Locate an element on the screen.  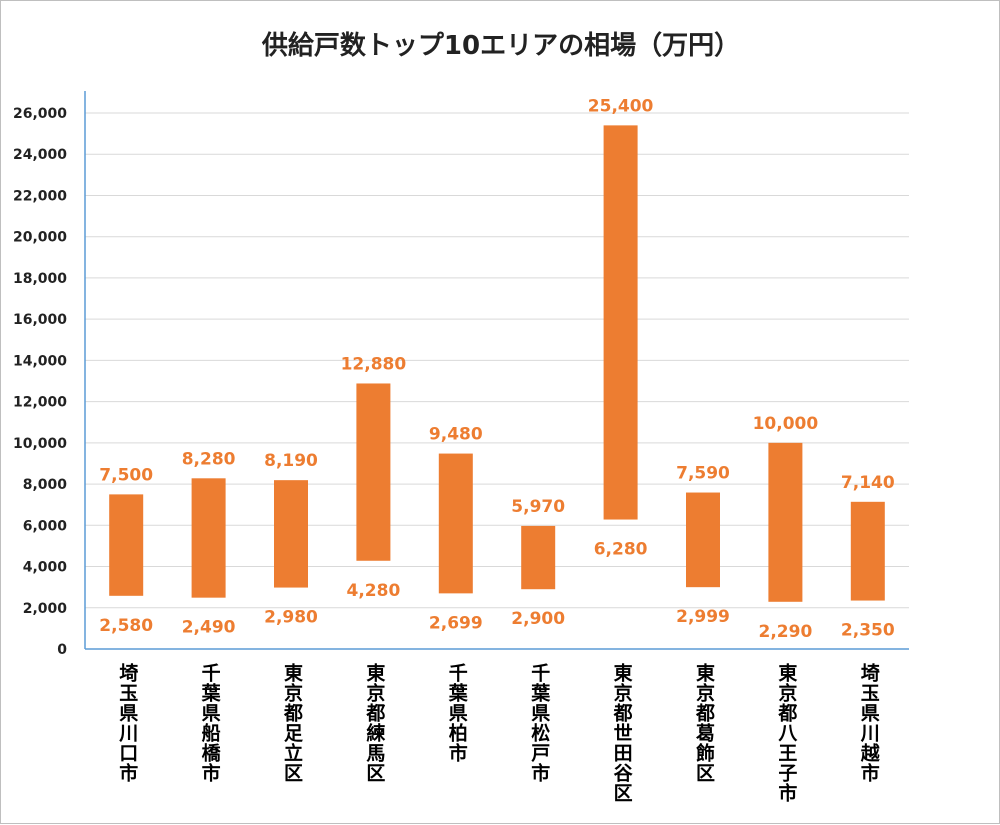
category-label: 東京都世田谷区 is located at coordinates (621, 733).